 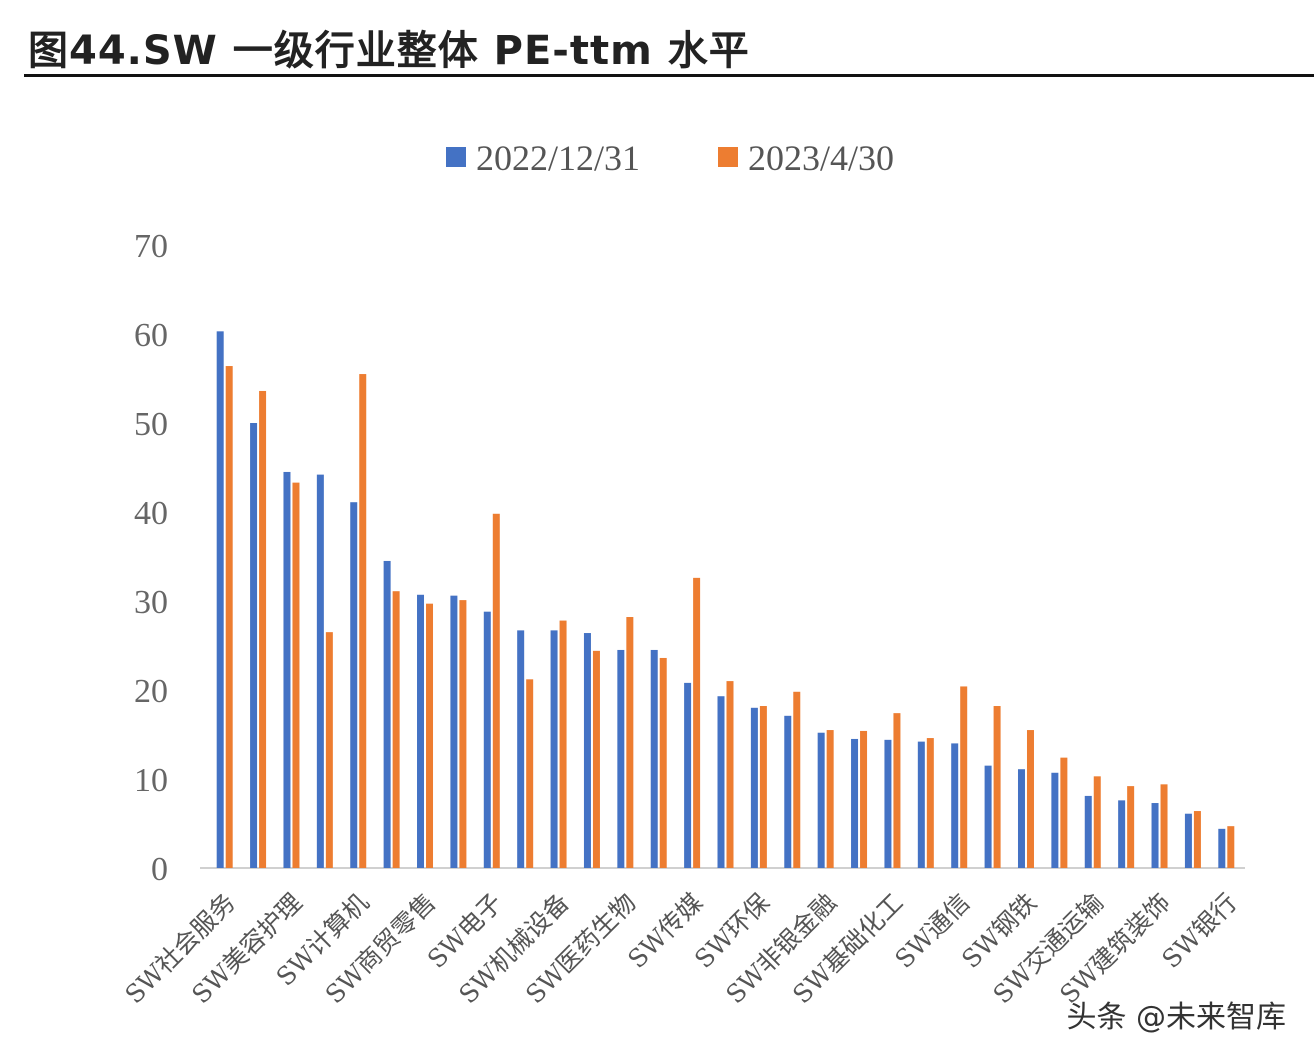 I want to click on y-tick-label: 30, so click(x=151, y=602).